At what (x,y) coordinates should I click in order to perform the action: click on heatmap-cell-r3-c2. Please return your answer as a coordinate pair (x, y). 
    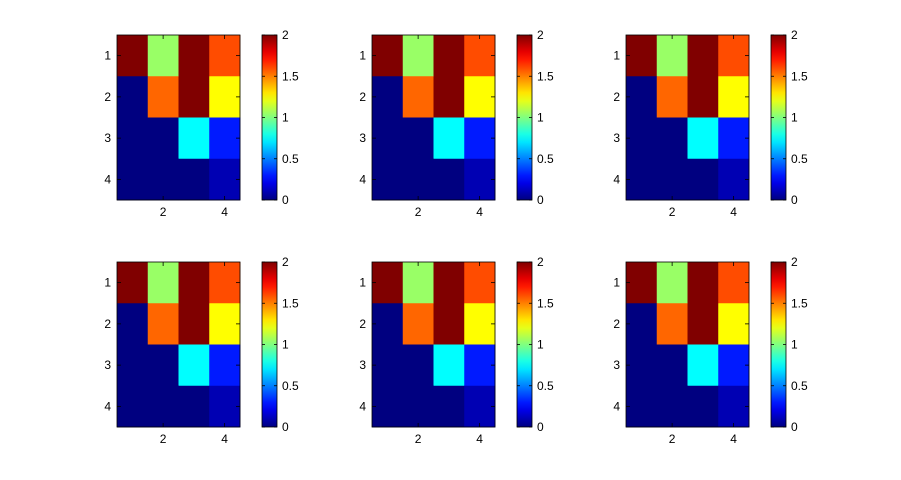
    Looking at the image, I should click on (418, 365).